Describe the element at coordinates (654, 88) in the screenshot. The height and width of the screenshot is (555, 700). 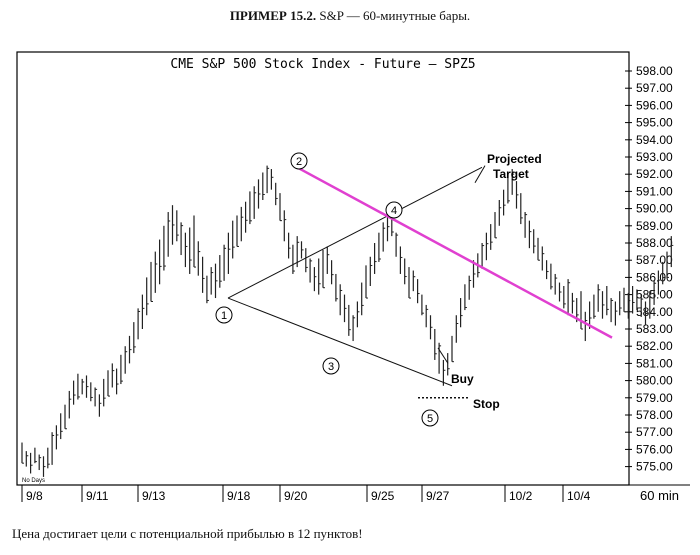
I see `y-tick-label: 597.00` at that location.